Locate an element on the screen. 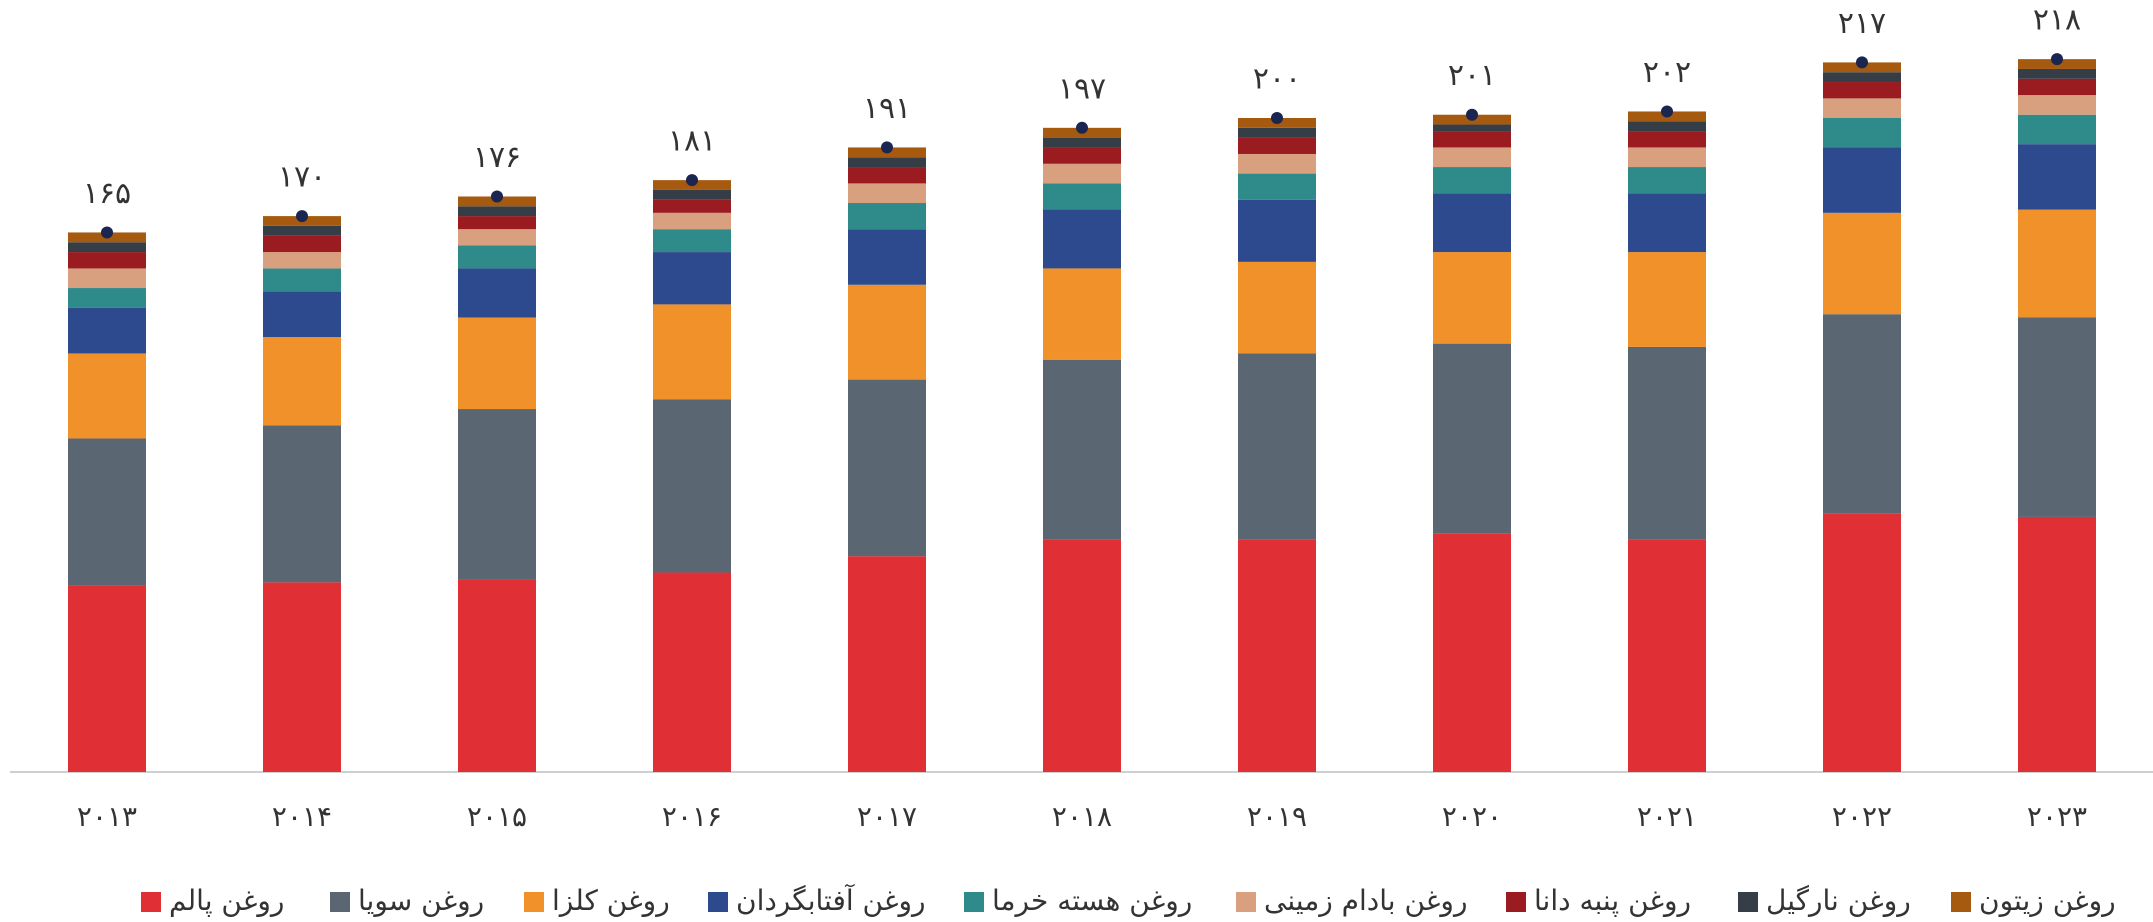 The height and width of the screenshot is (922, 2153). total-label: ۲۰۰ is located at coordinates (1277, 79).